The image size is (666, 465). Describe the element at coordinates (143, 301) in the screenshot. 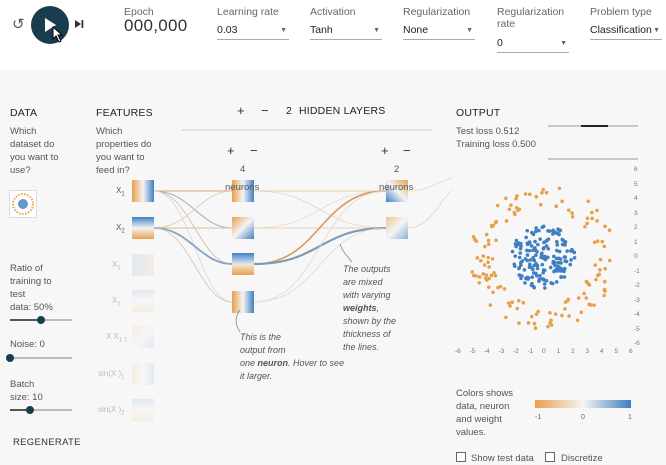

I see `feature-x2-squared-toggle` at that location.